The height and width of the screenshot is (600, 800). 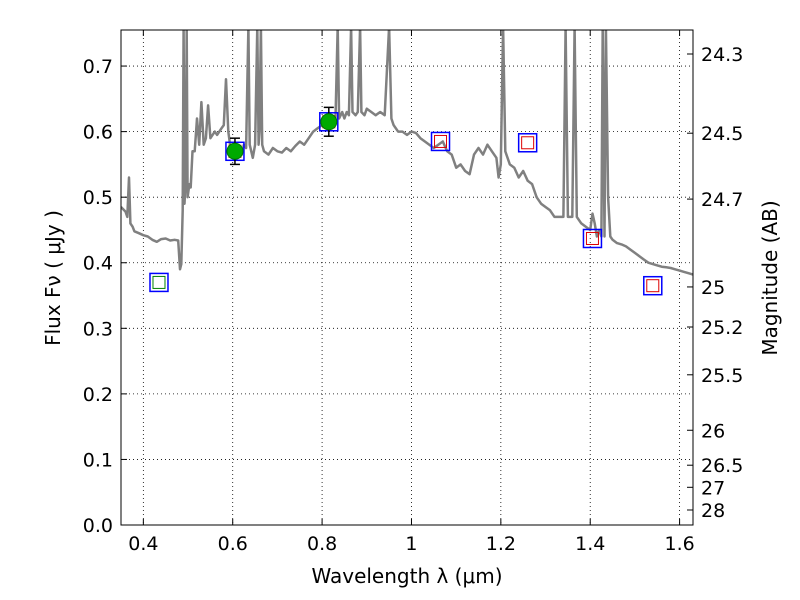 I want to click on y2-tick-label: 26.5, so click(x=722, y=466).